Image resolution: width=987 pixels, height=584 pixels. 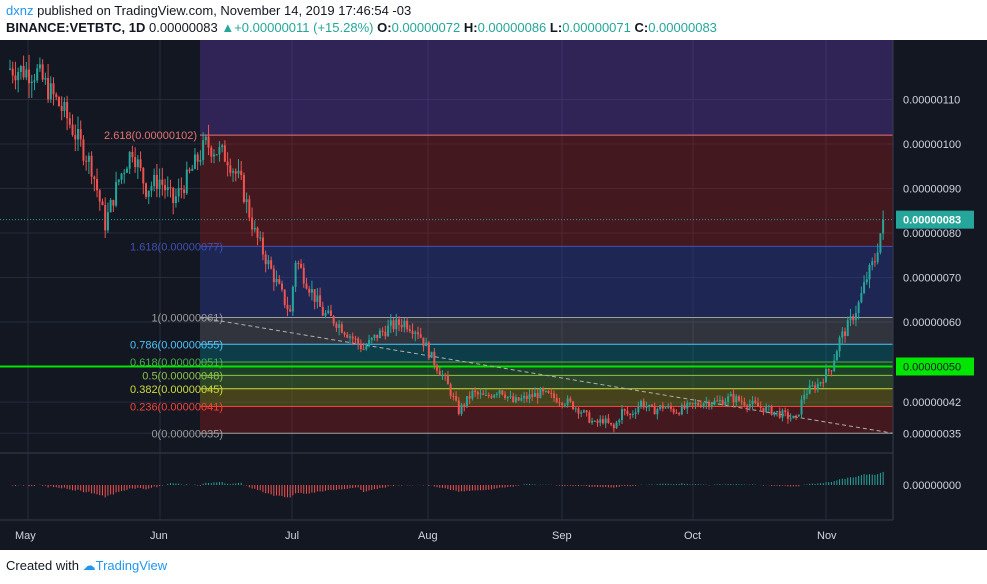 I want to click on author-link: dxnz, so click(x=20, y=10).